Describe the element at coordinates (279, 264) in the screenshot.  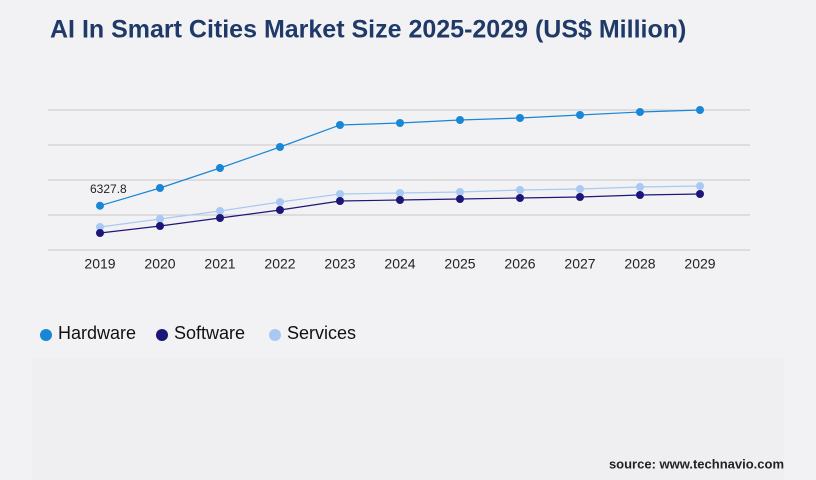
I see `x-tick-label: 2022` at that location.